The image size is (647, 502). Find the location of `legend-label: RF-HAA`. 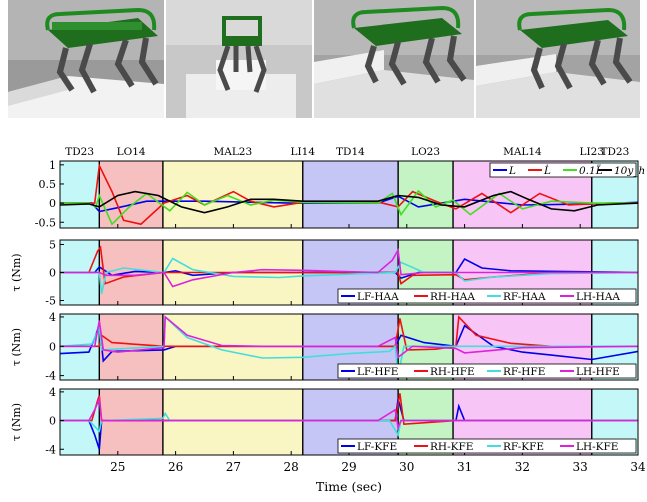

legend-label: RF-HAA is located at coordinates (524, 297).